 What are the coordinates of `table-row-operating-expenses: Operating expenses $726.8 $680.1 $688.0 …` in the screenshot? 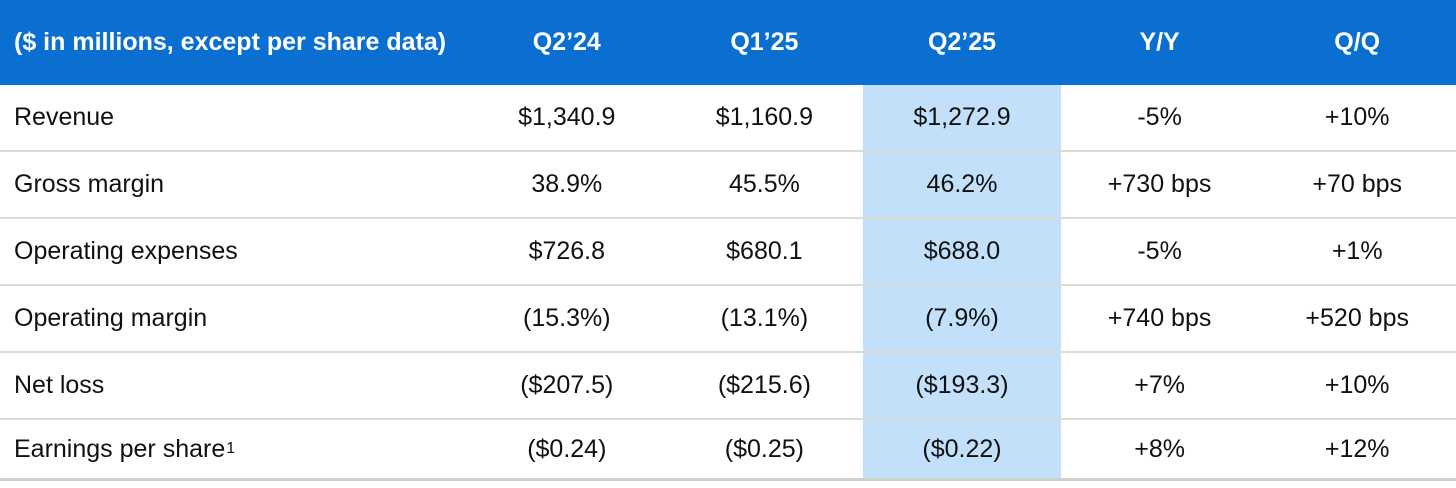 It's located at (728, 252).